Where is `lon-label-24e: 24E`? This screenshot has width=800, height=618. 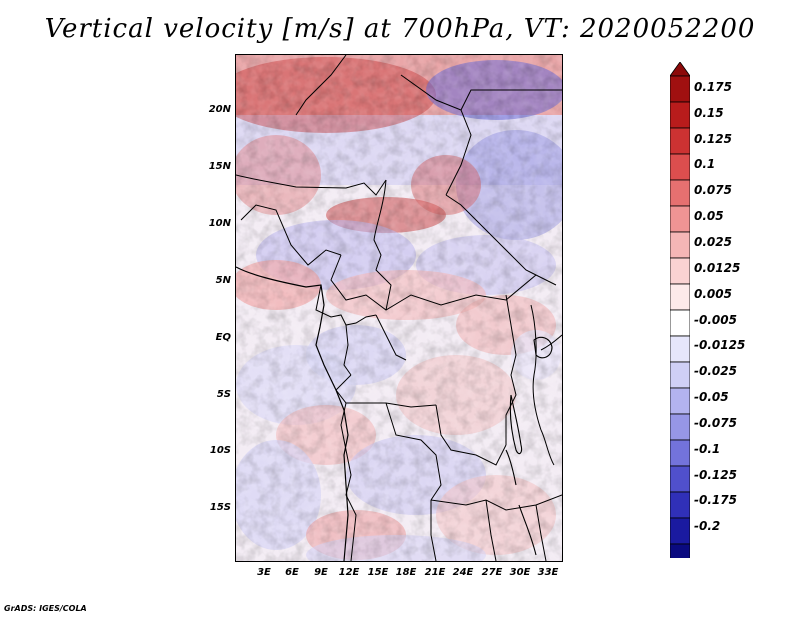
lon-label-24e: 24E is located at coordinates (463, 572).